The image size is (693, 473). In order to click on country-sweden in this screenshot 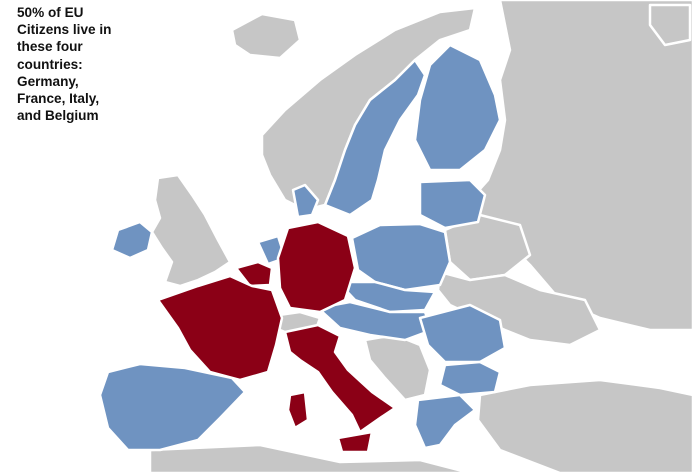, I will do `click(375, 137)`.